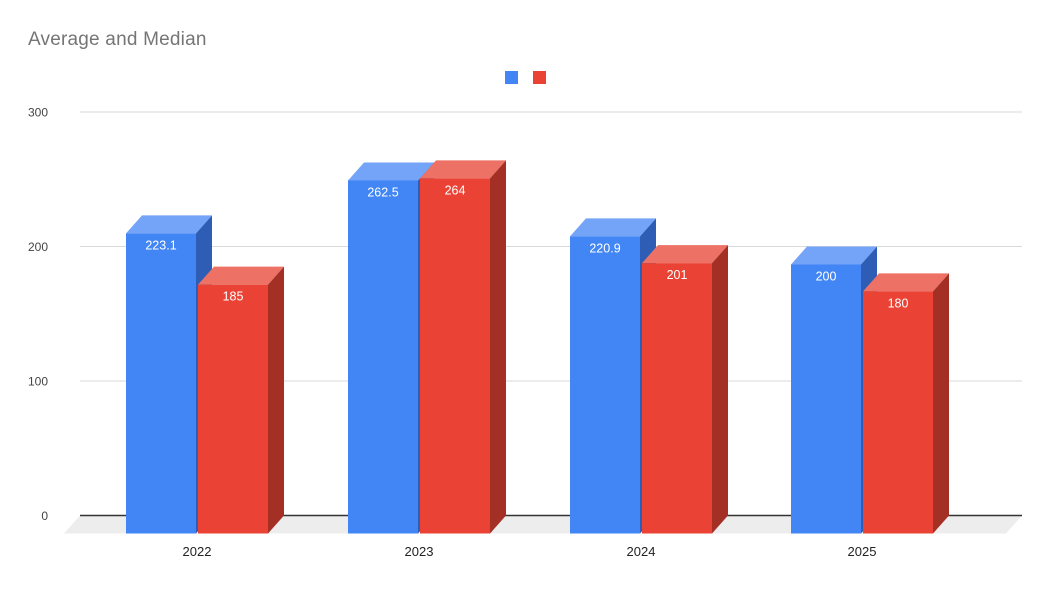  I want to click on bar-value-label: 220.9, so click(604, 248).